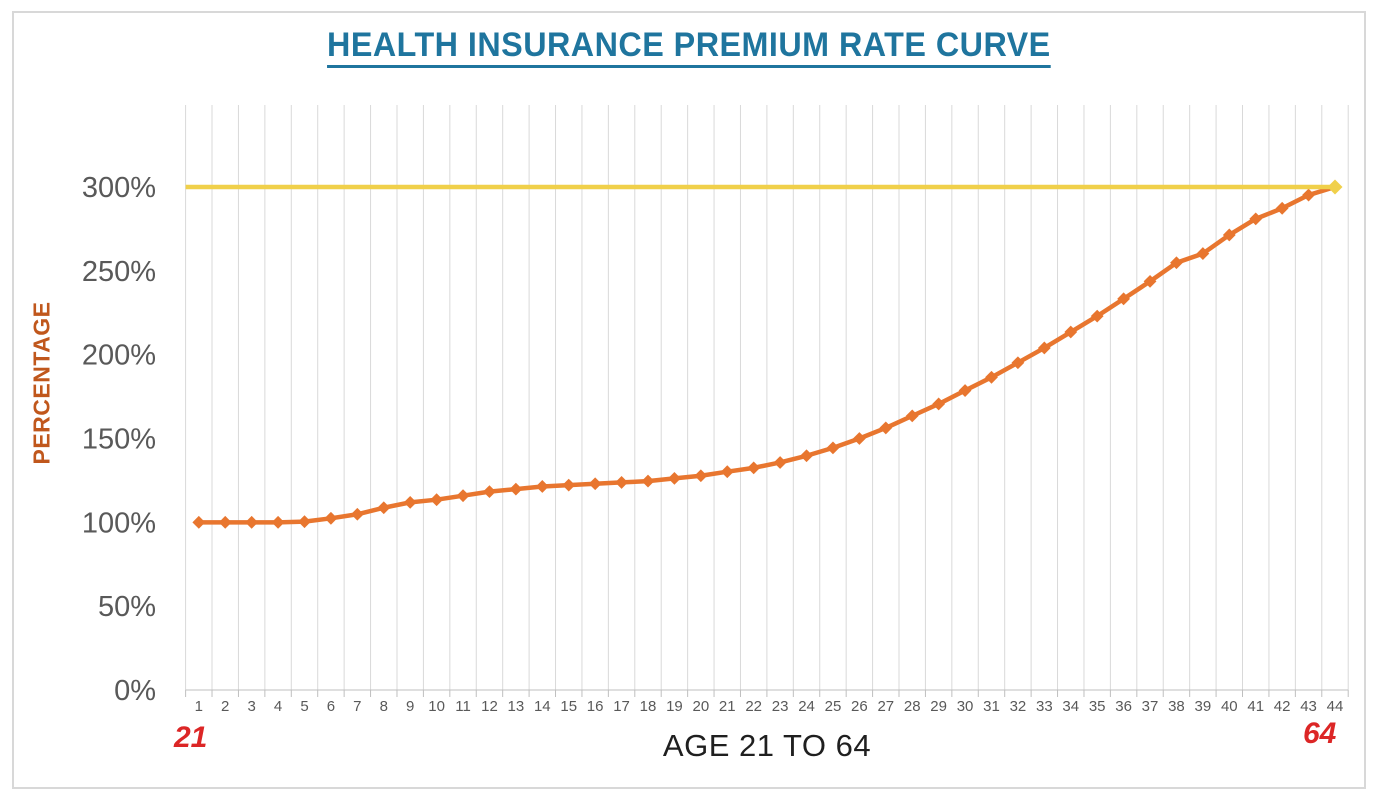  I want to click on svg-text: 1, so click(199, 706).